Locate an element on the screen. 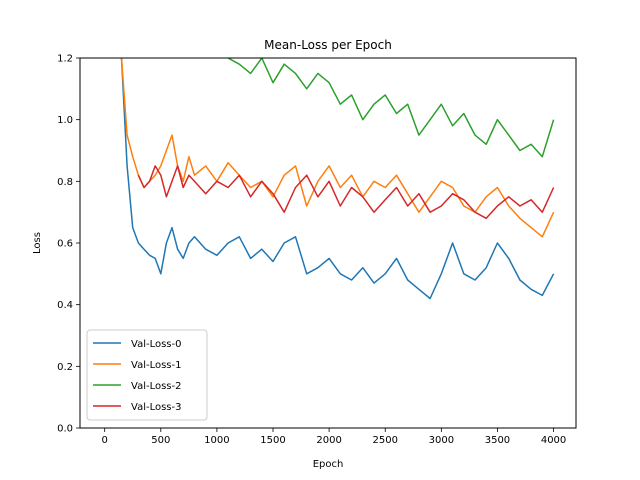 Image resolution: width=640 pixels, height=480 pixels. legend-label-2: Val-Loss-2 is located at coordinates (156, 386).